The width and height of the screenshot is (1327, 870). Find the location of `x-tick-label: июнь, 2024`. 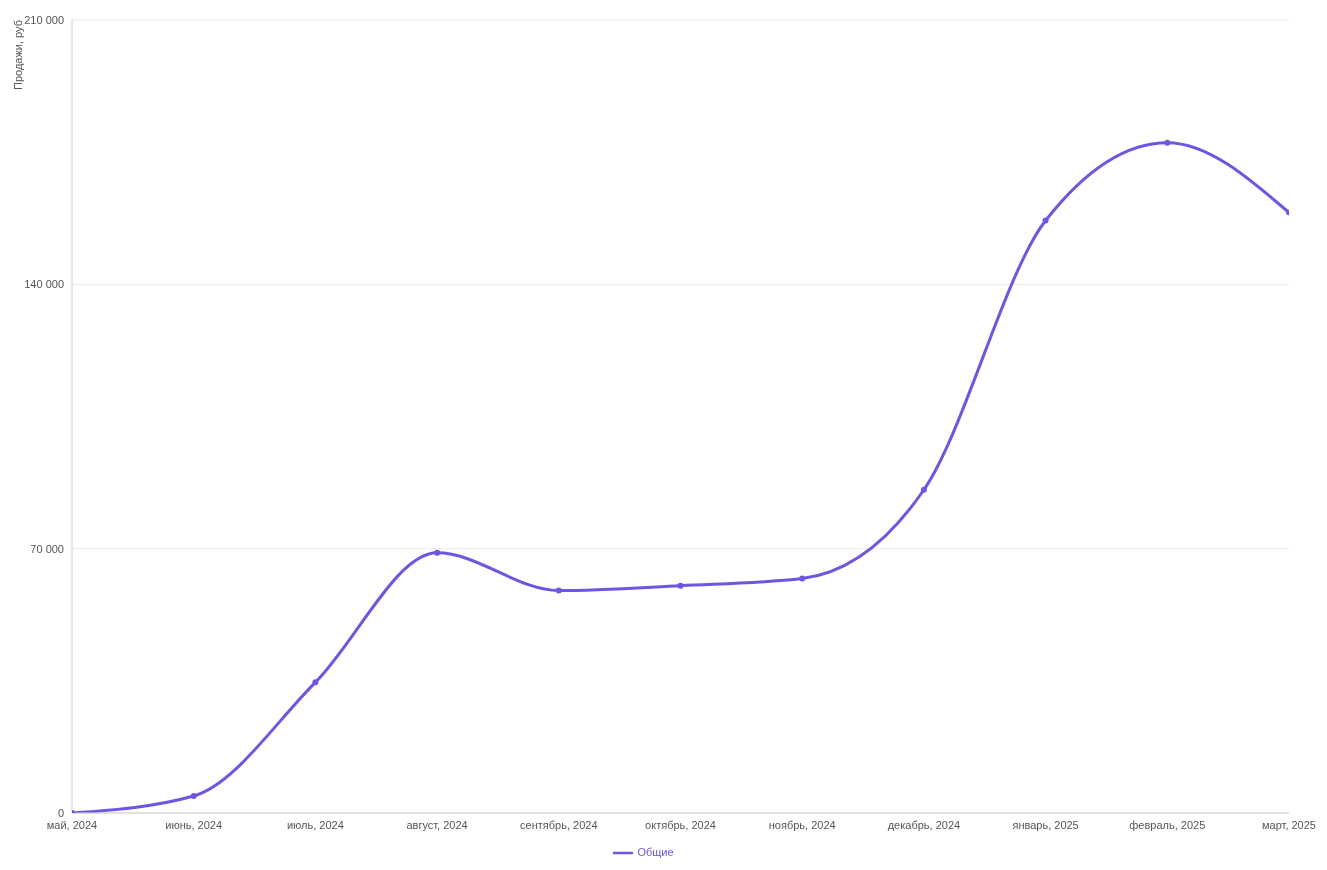

x-tick-label: июнь, 2024 is located at coordinates (194, 824).